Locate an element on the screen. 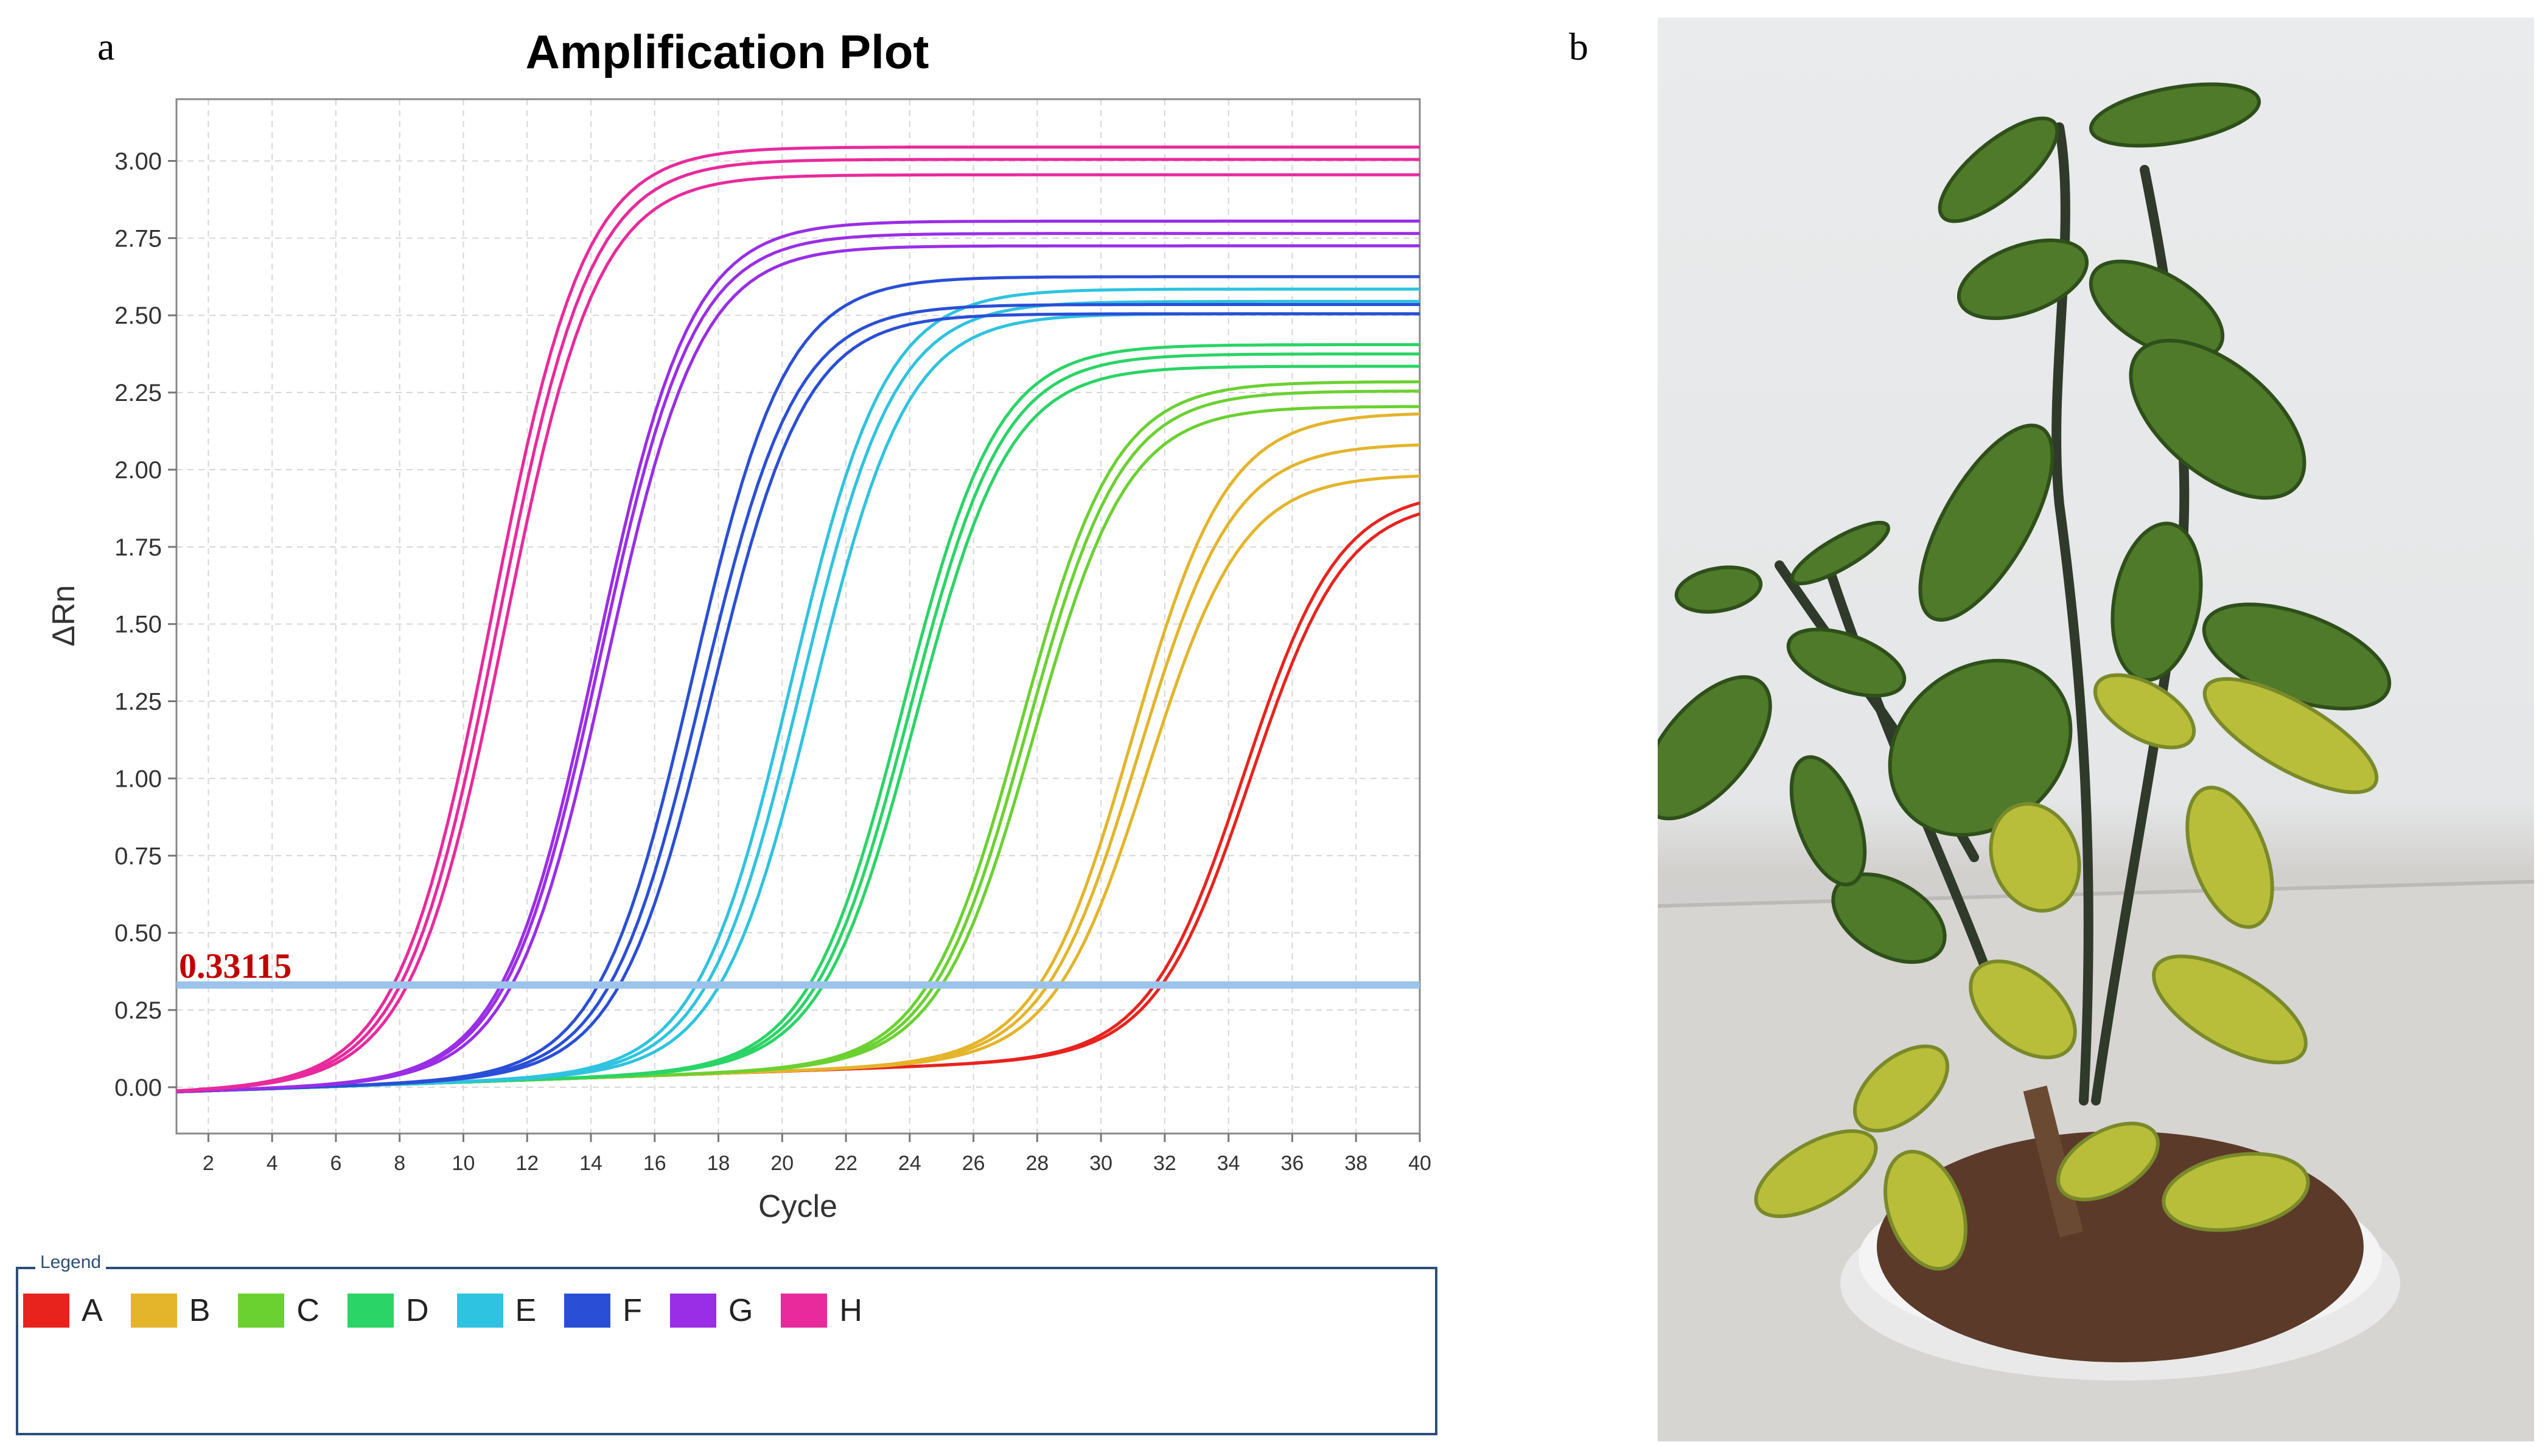 The image size is (2545, 1456). y-tick-label: 0.00 is located at coordinates (138, 1088).